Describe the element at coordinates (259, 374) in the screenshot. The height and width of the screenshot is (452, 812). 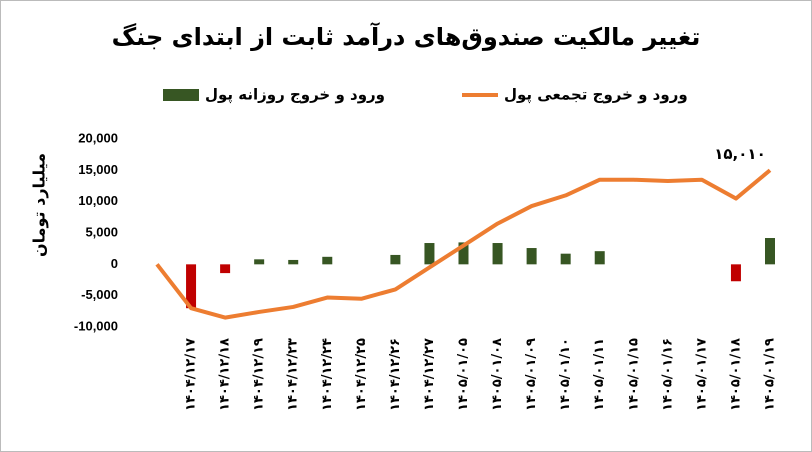
I see `x-tick-label: ۱۴۰۴/۱۲/۱۹` at that location.